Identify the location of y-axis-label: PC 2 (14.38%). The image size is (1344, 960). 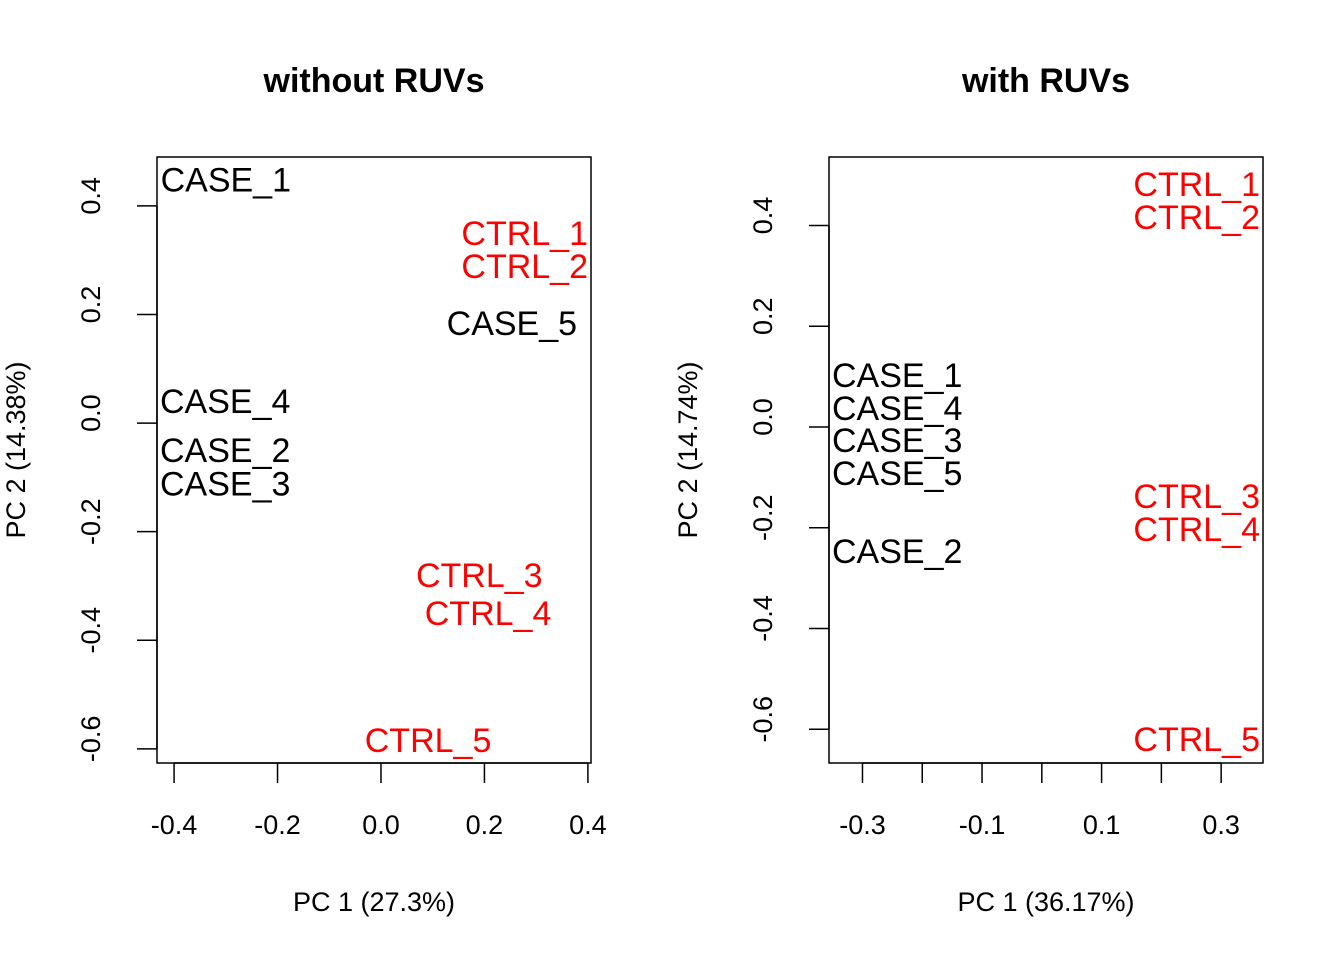
(16, 449).